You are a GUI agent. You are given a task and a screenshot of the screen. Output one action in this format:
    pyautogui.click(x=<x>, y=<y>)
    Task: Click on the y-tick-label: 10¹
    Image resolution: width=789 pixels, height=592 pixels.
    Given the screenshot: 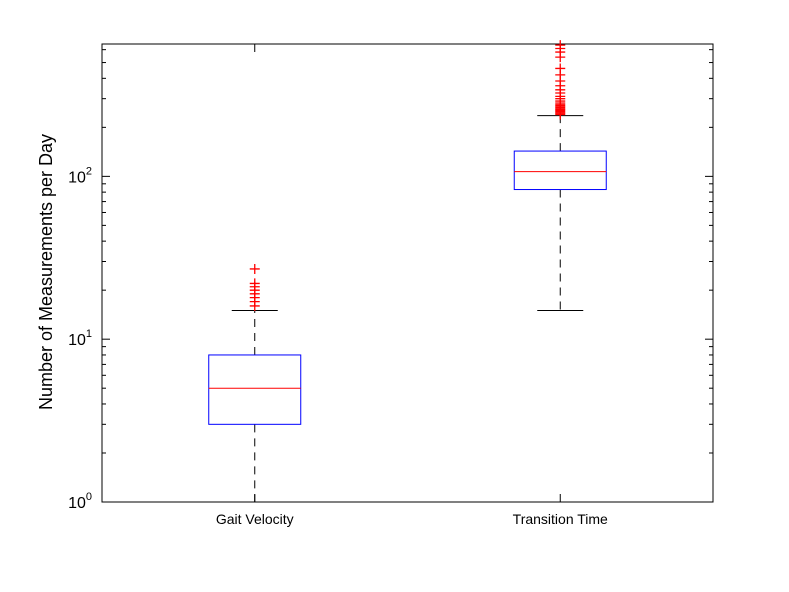 What is the action you would take?
    pyautogui.click(x=80, y=338)
    